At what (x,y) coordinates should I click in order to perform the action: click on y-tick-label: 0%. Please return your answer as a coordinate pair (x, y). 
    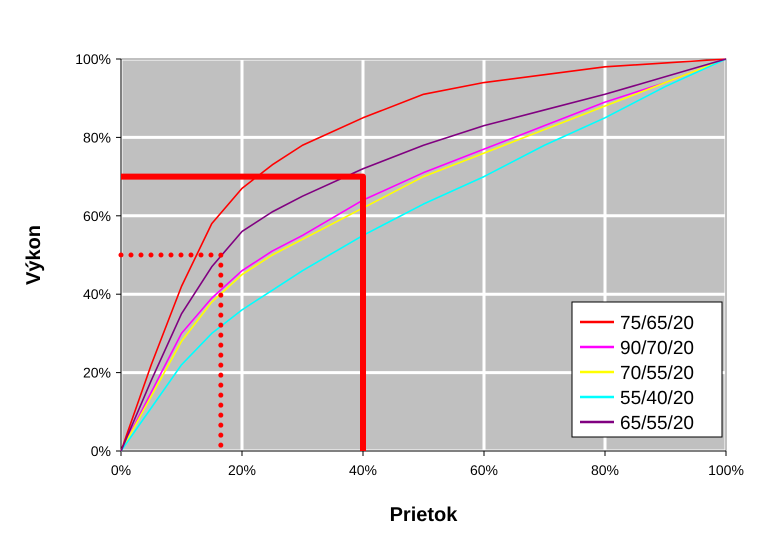
    Looking at the image, I should click on (100, 451).